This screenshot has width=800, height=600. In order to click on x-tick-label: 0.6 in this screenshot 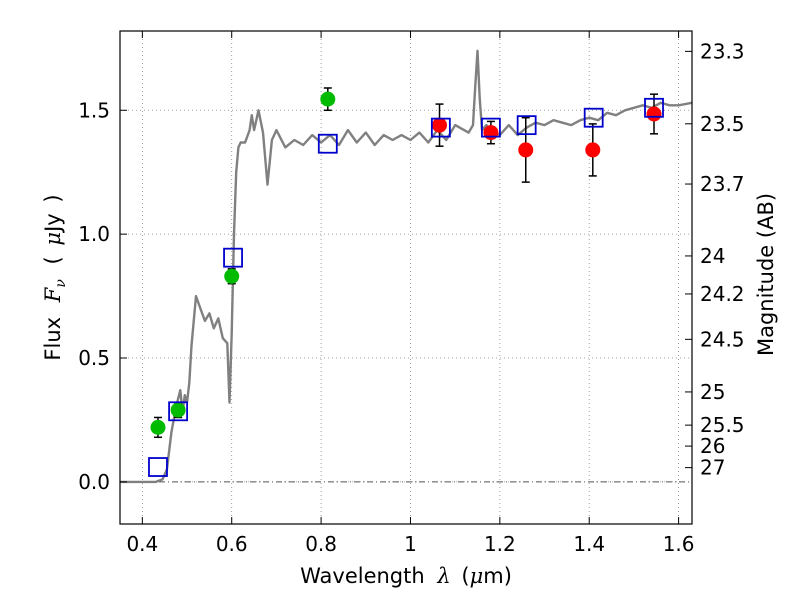, I will do `click(232, 544)`.